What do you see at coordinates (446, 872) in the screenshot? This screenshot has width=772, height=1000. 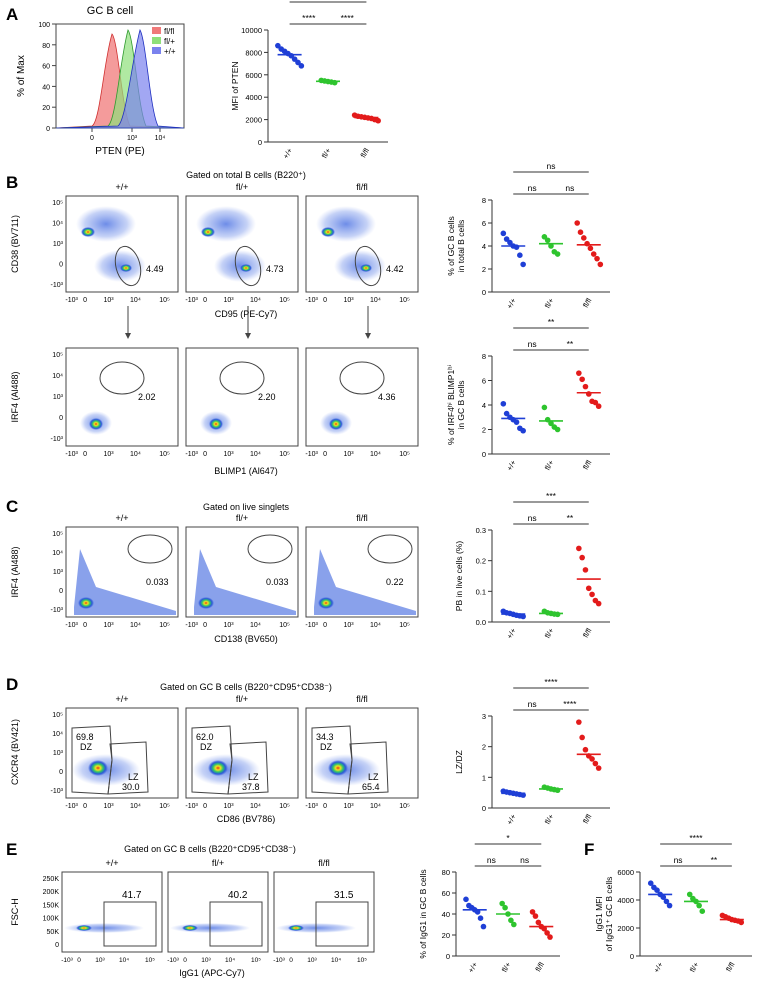 I see `y-tick-label: 80` at bounding box center [446, 872].